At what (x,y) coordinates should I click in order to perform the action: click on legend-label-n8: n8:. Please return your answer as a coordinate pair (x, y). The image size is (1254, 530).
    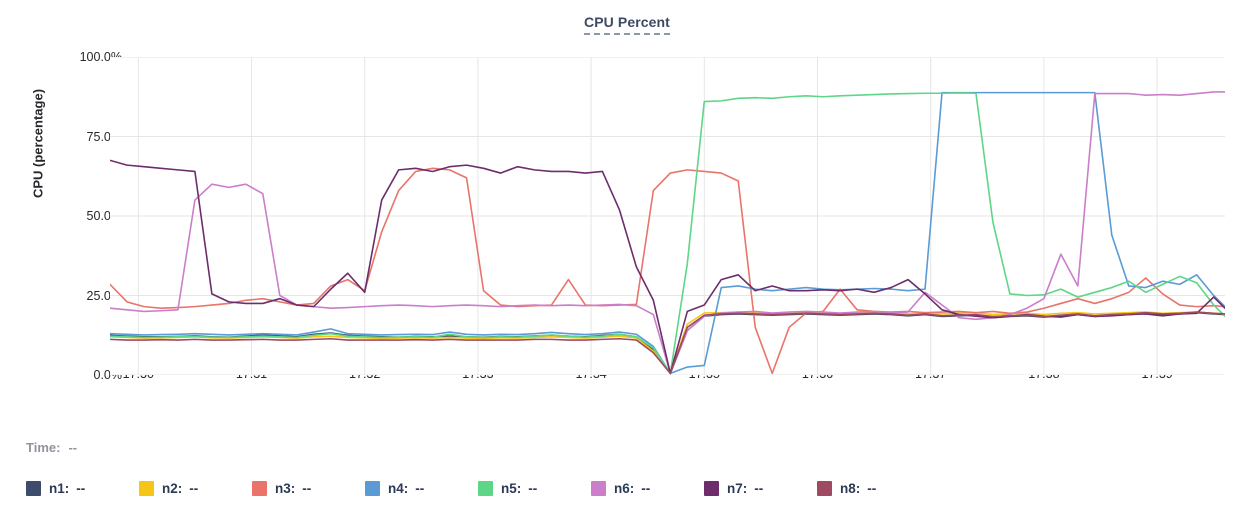
    Looking at the image, I should click on (850, 488).